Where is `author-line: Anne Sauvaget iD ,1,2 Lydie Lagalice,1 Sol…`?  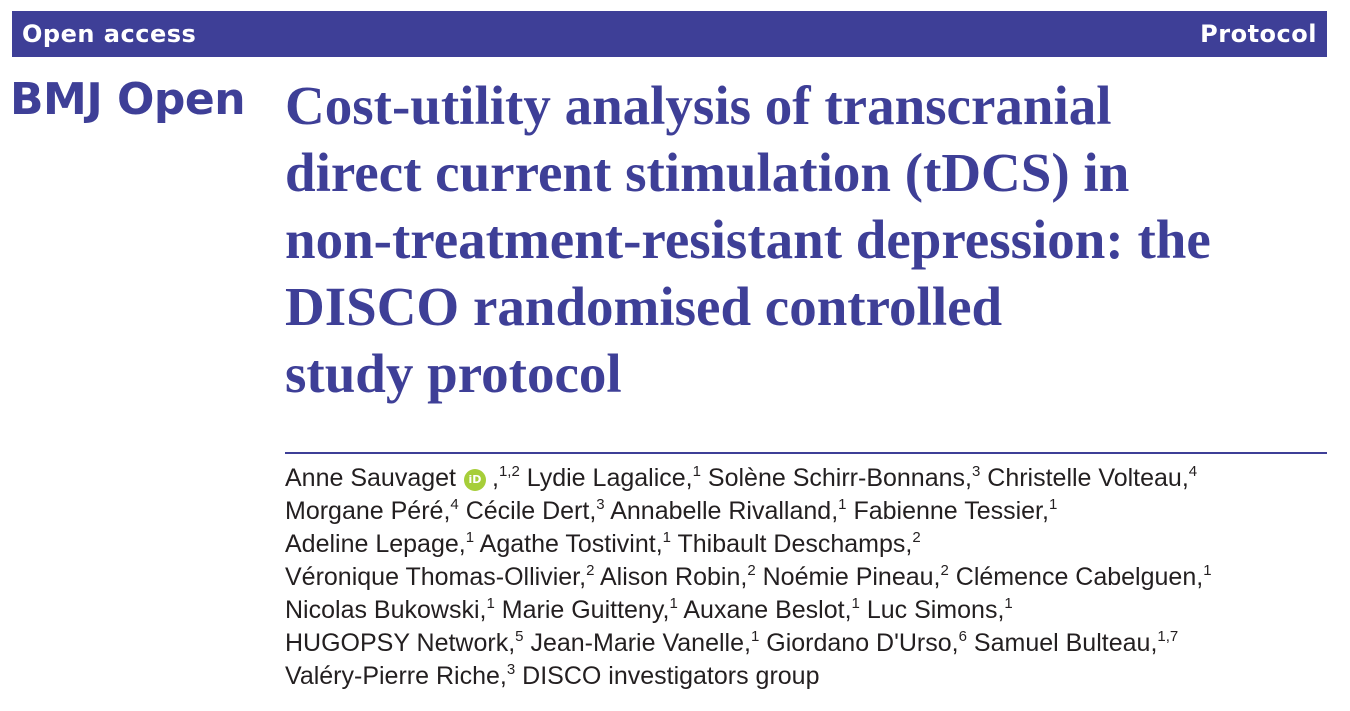 author-line: Anne Sauvaget iD ,1,2 Lydie Lagalice,1 Sol… is located at coordinates (741, 477).